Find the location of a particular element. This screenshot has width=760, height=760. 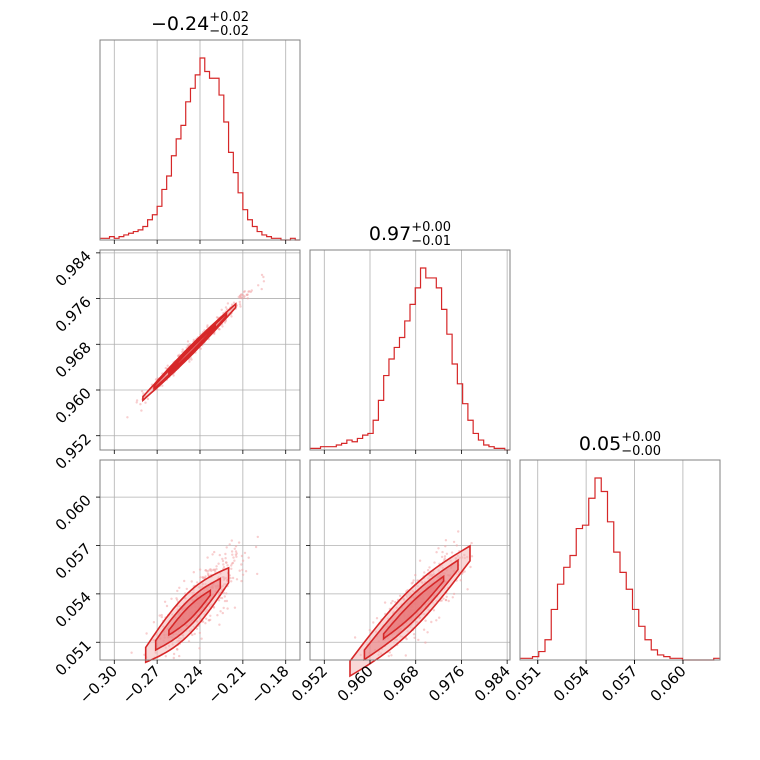

panel-title-p2: 0.05+0.00 is located at coordinates (620, 442).